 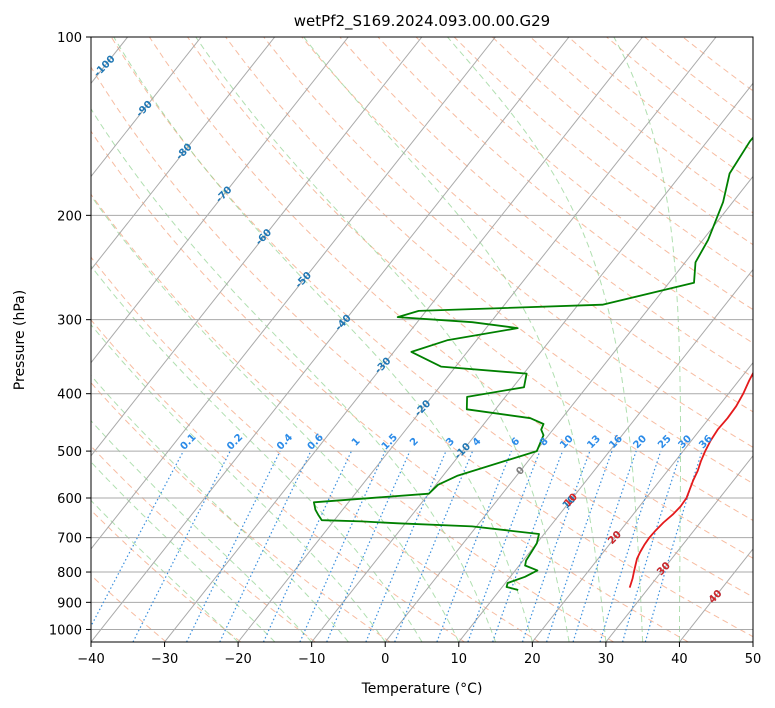 What do you see at coordinates (69, 38) in the screenshot?
I see `y-tick-label: 100` at bounding box center [69, 38].